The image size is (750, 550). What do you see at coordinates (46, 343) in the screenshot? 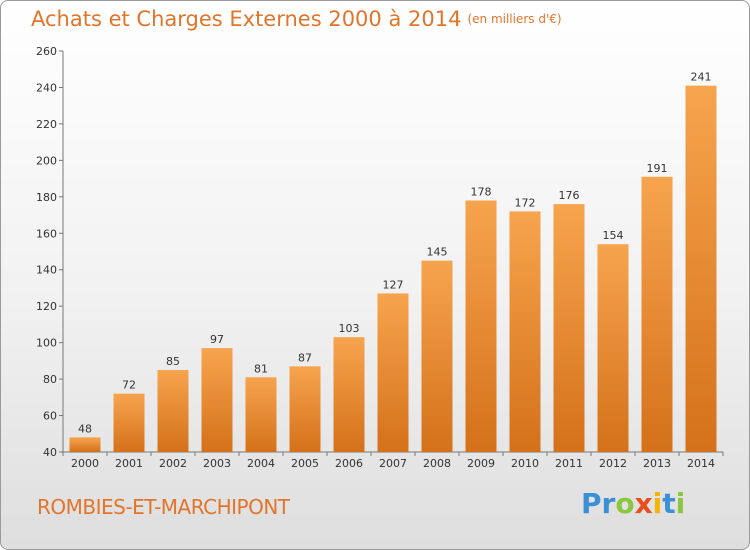
I see `y-tick-label: 100` at bounding box center [46, 343].